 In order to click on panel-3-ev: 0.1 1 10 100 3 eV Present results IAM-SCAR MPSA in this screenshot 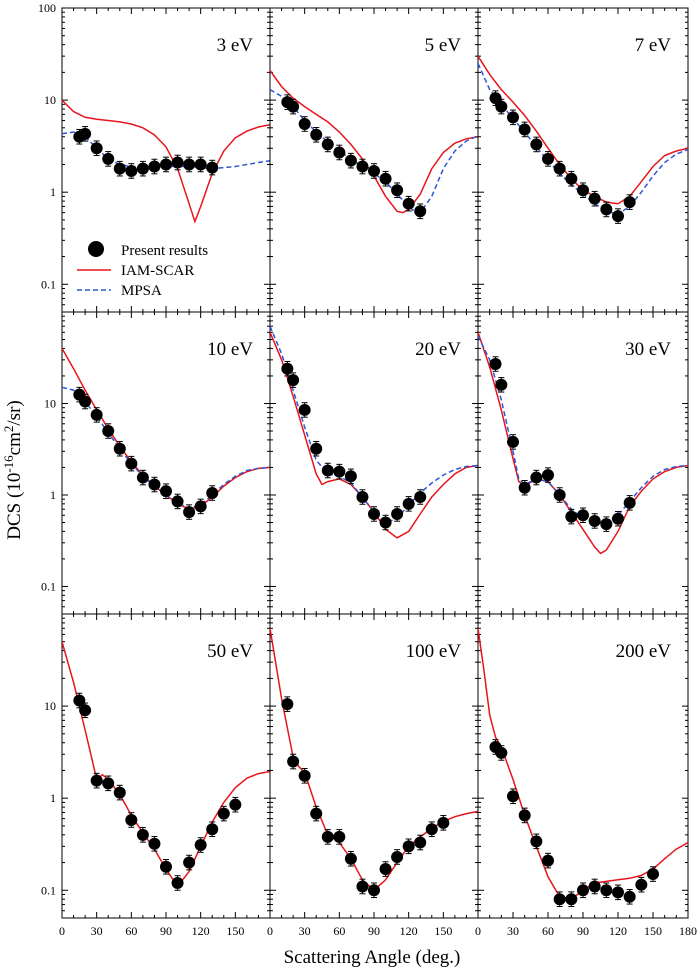, I will do `click(154, 157)`.